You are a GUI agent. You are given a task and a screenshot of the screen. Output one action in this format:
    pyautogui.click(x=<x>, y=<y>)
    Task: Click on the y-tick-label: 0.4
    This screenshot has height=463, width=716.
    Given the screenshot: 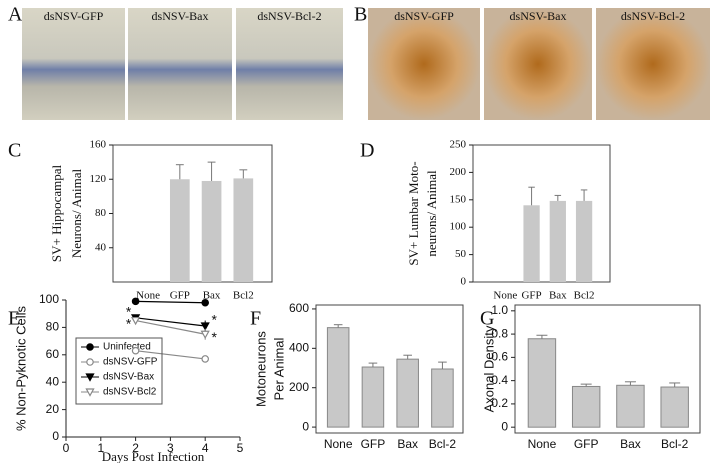 What is the action you would take?
    pyautogui.click(x=499, y=380)
    